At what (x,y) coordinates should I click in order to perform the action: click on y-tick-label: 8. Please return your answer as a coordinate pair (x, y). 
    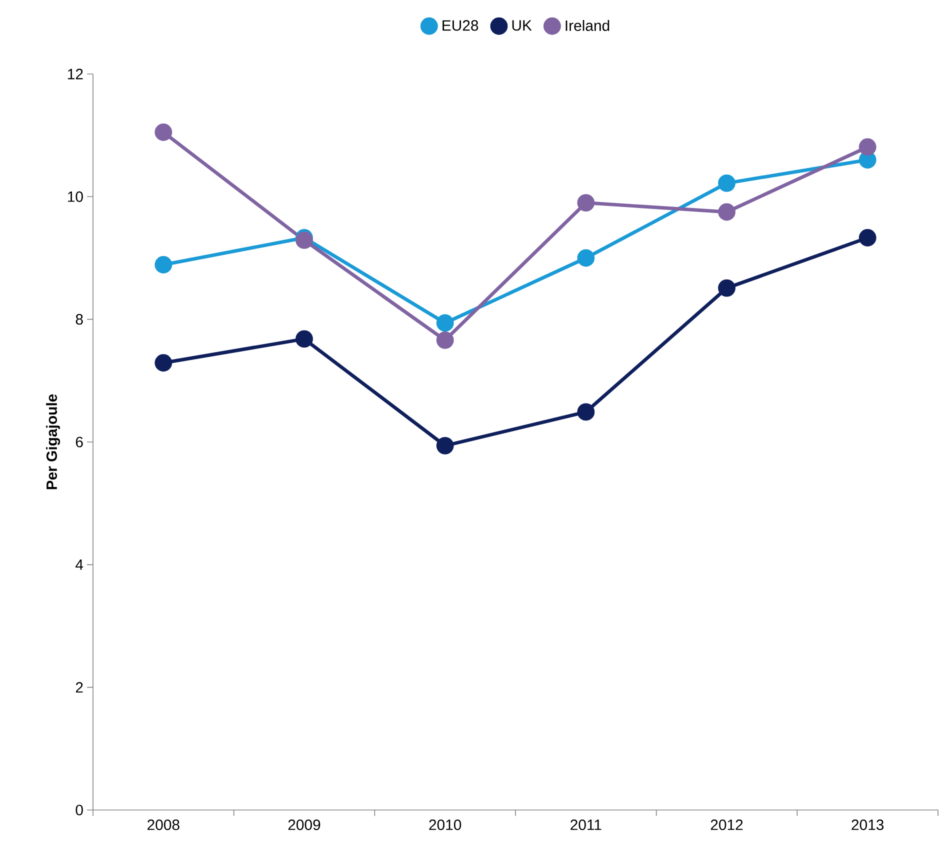
    Looking at the image, I should click on (79, 319).